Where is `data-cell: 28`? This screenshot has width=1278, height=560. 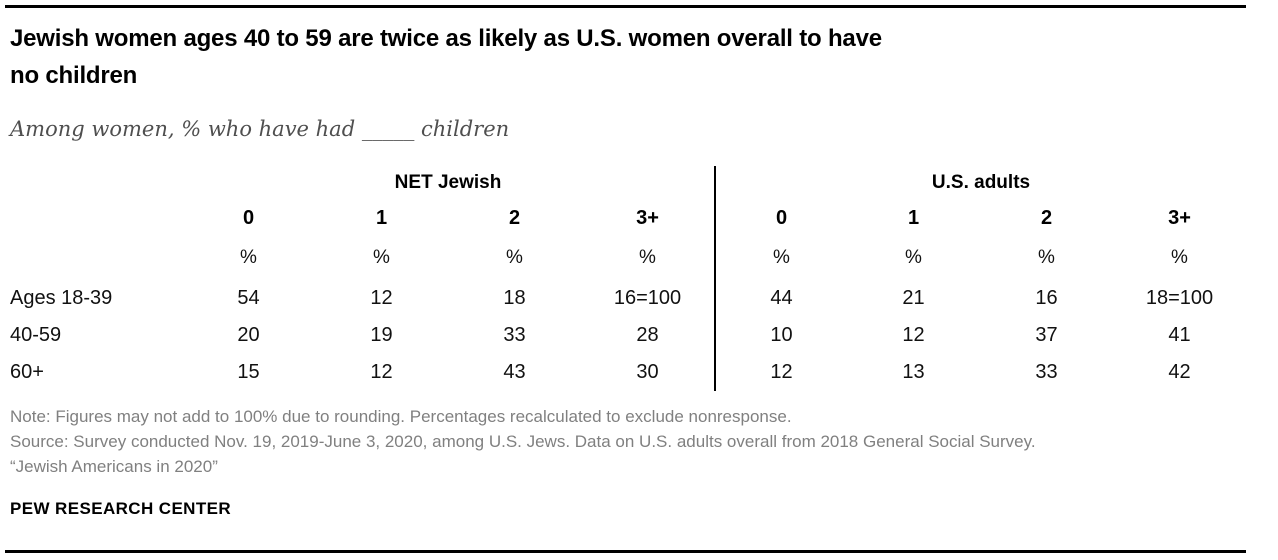 data-cell: 28 is located at coordinates (647, 335).